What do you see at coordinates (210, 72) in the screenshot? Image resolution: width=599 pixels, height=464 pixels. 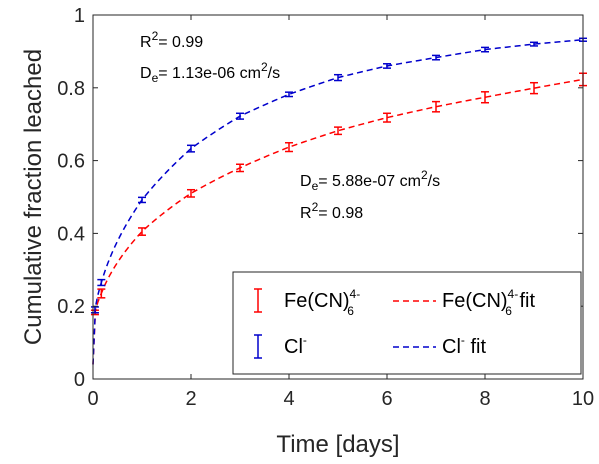 I see `annotation-cl-de: De= 1.13e-06 cm2/s` at bounding box center [210, 72].